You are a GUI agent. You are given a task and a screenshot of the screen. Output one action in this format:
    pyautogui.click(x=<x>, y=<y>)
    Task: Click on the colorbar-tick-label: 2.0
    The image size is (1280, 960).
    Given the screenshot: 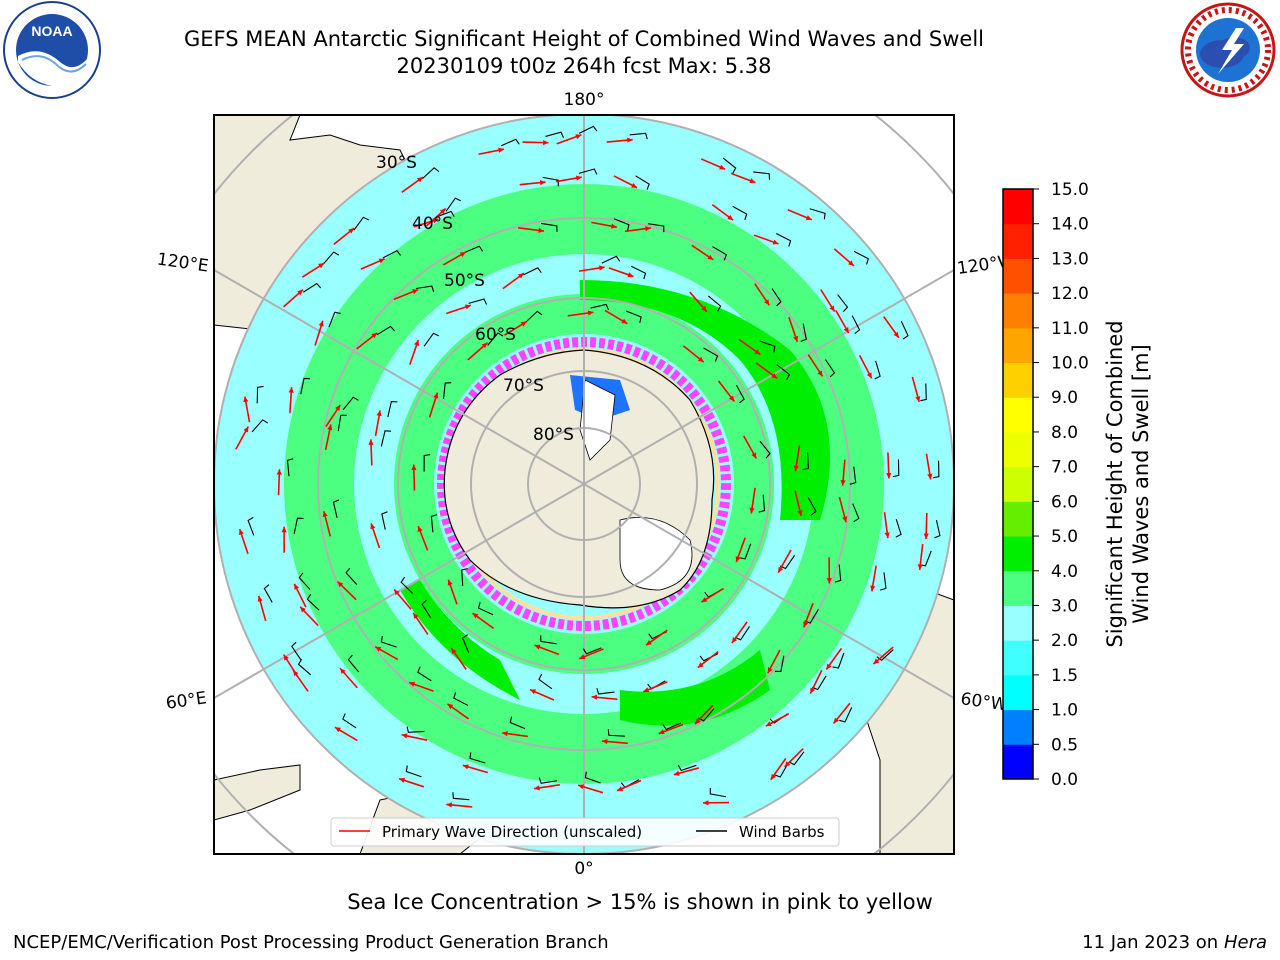 What is the action you would take?
    pyautogui.click(x=1064, y=641)
    